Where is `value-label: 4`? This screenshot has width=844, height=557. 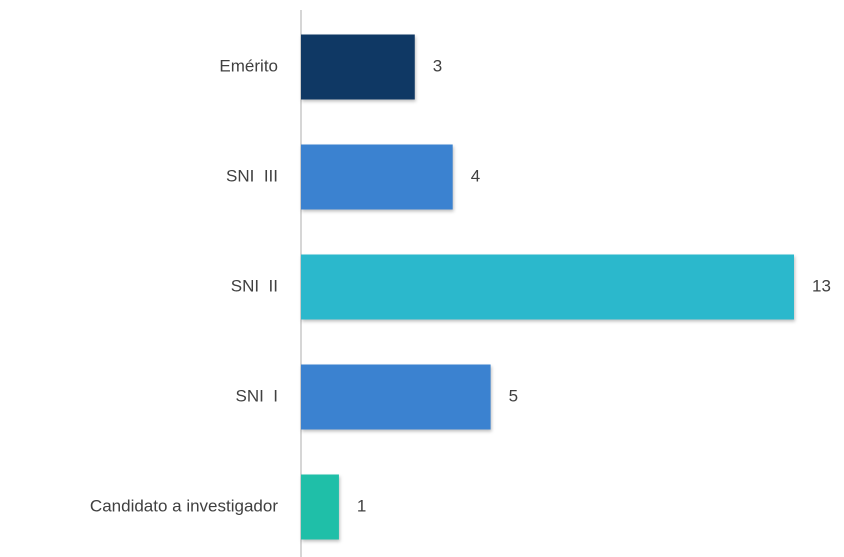 value-label: 4 is located at coordinates (475, 175).